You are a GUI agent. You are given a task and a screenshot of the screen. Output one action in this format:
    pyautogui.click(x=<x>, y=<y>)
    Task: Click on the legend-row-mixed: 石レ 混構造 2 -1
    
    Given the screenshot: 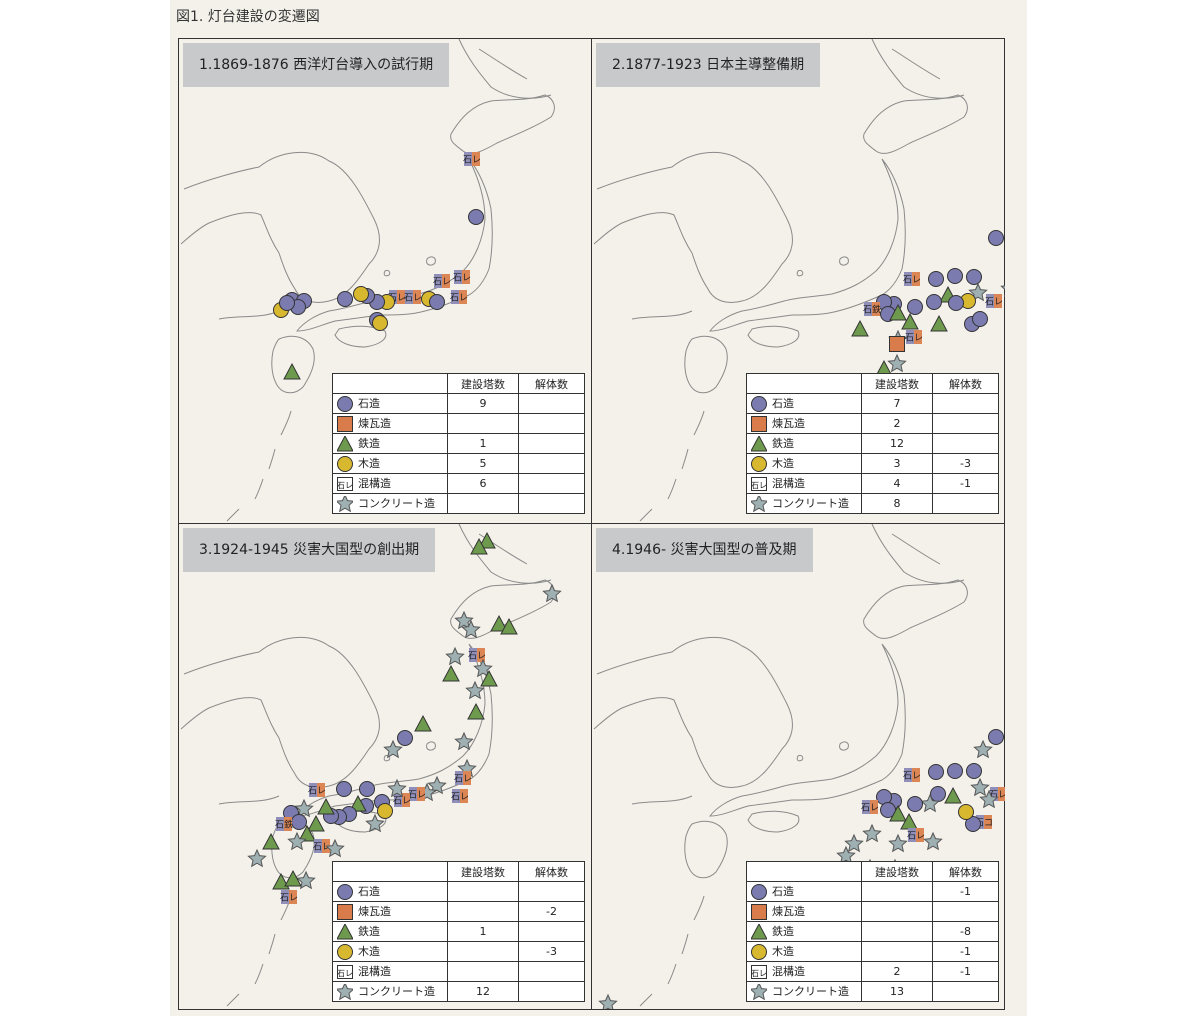 What is the action you would take?
    pyautogui.click(x=872, y=971)
    